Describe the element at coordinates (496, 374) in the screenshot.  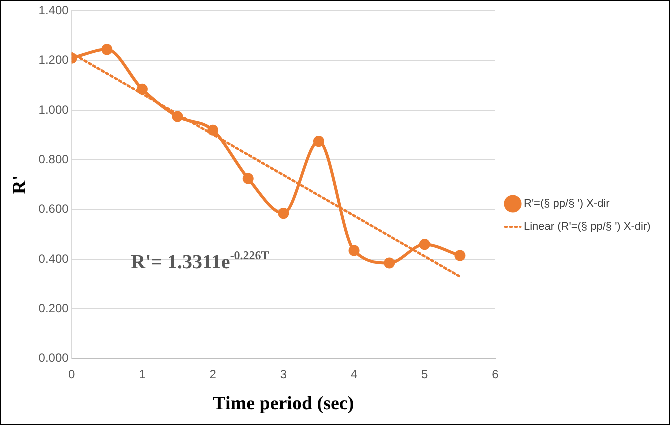
I see `x-tick-label: 6` at that location.